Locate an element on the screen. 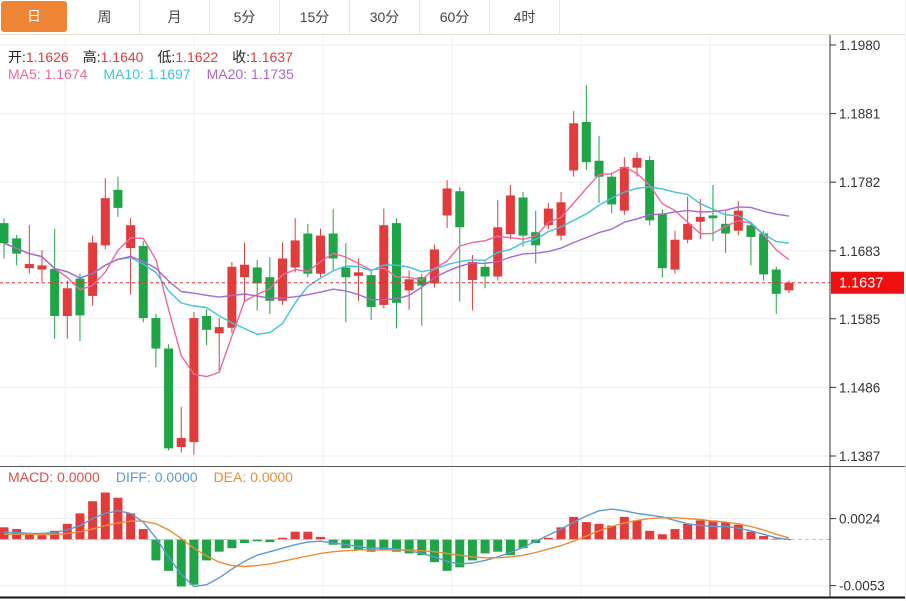  tab-月: 月 is located at coordinates (175, 17).